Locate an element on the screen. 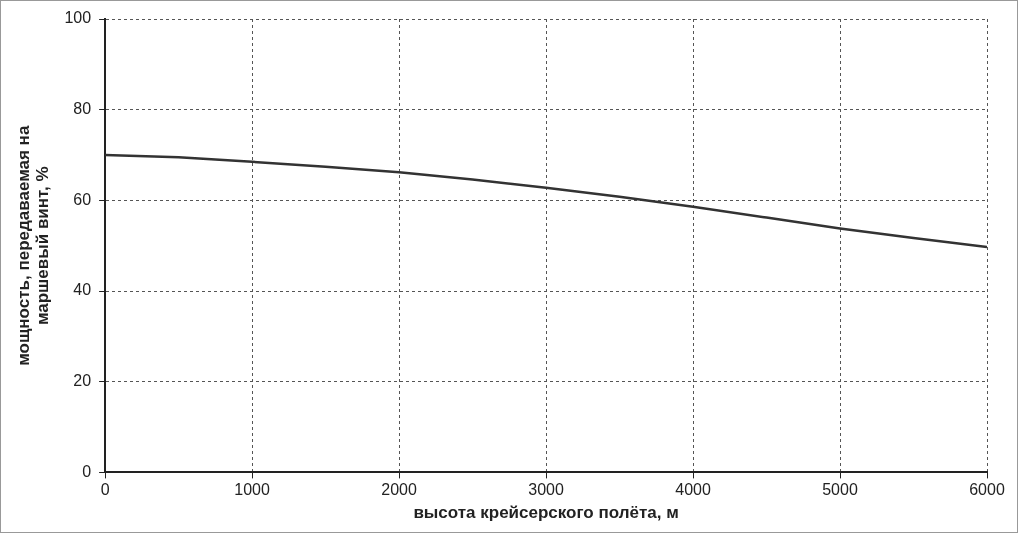 This screenshot has height=533, width=1018. x-tick-label: 0 is located at coordinates (105, 490).